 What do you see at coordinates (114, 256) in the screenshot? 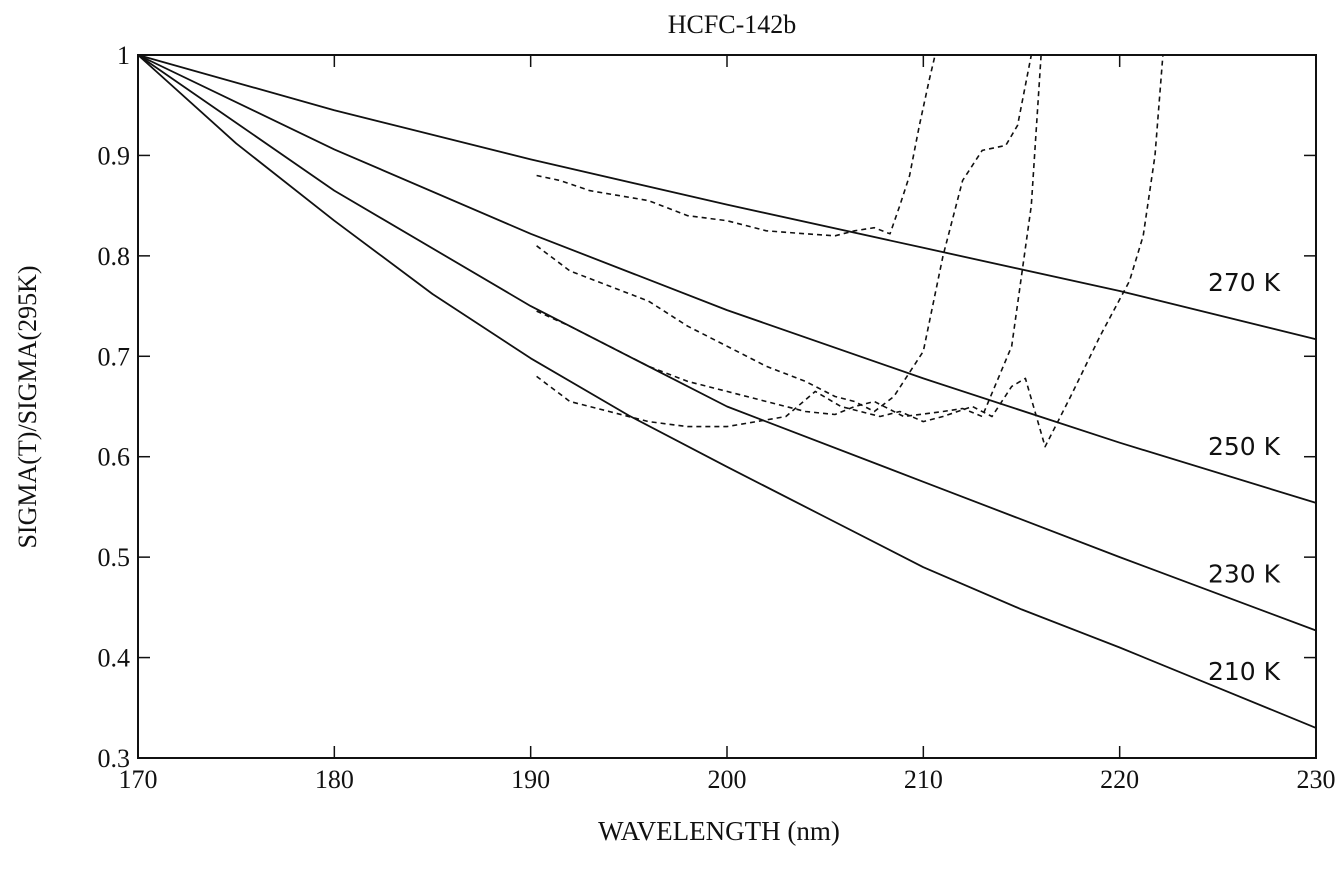
I see `y-tick-label: 0.8` at bounding box center [114, 256].